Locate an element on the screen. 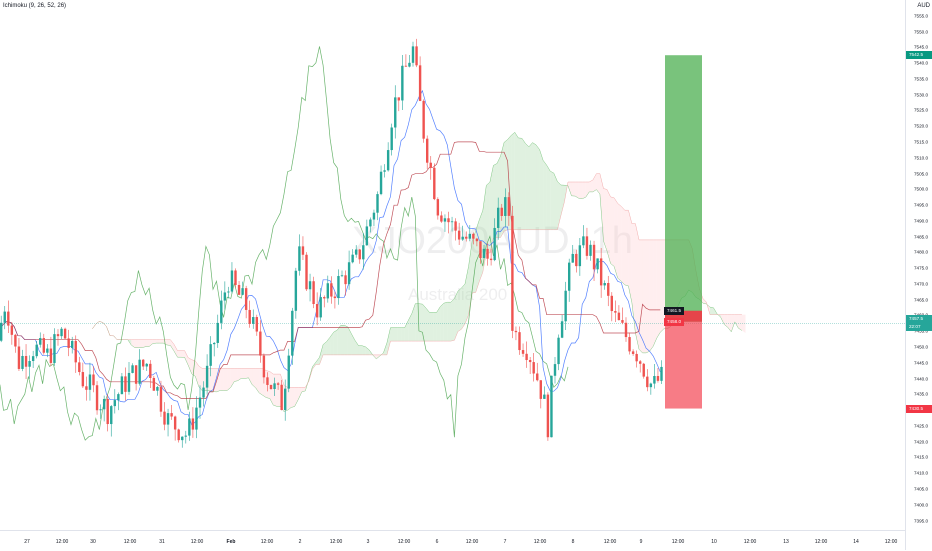  price-tick: 7525.0 is located at coordinates (921, 110).